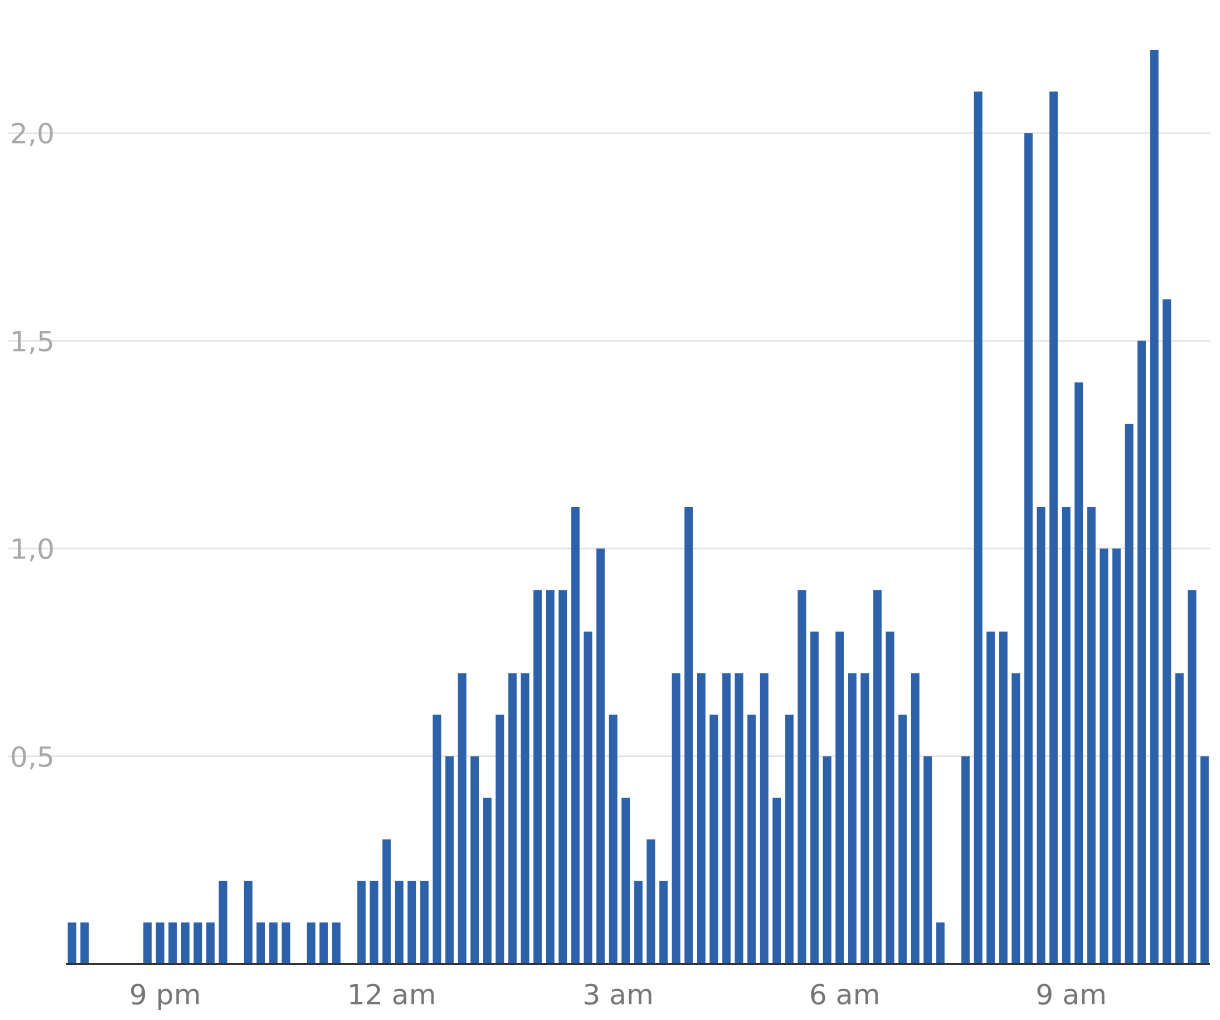 The image size is (1220, 1020). I want to click on x-tick-label: 3 am, so click(618, 994).